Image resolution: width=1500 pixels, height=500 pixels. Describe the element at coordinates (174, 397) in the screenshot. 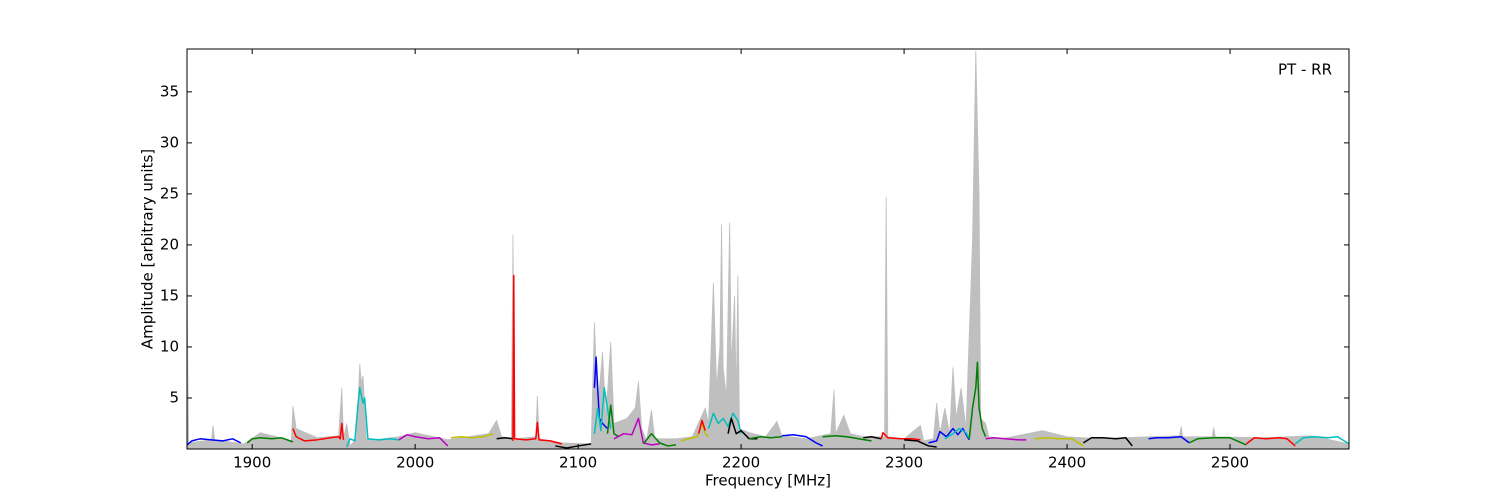

I see `y-tick-label: 5` at that location.